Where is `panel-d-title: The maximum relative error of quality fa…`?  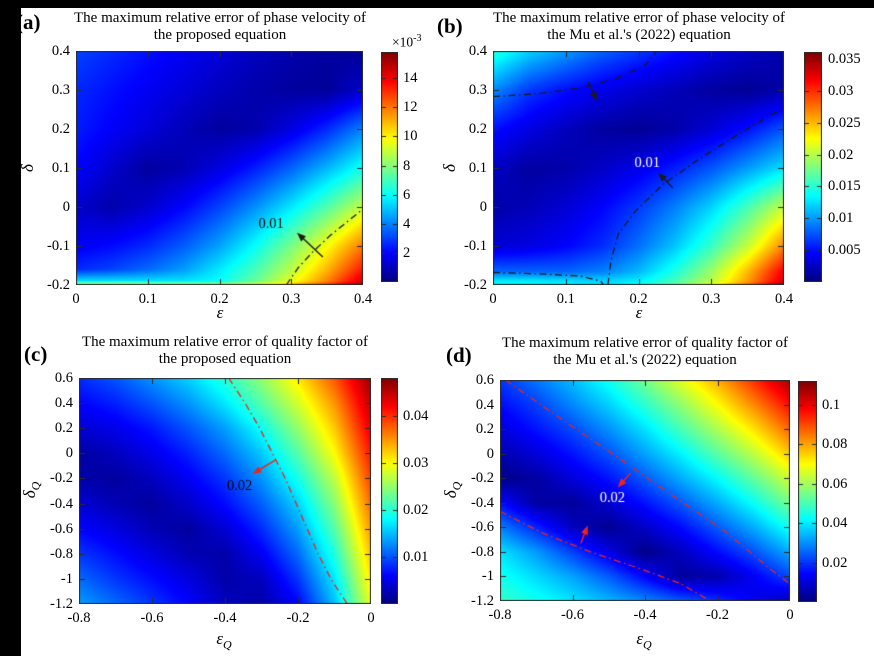 panel-d-title: The maximum relative error of quality fa… is located at coordinates (645, 351).